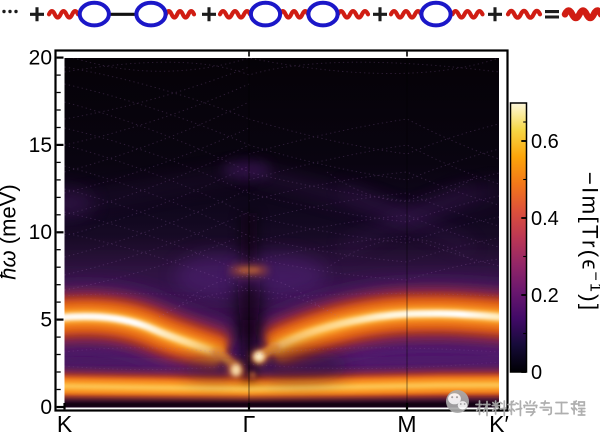 The height and width of the screenshot is (436, 600). I want to click on svg-text: 0.6, so click(545, 142).